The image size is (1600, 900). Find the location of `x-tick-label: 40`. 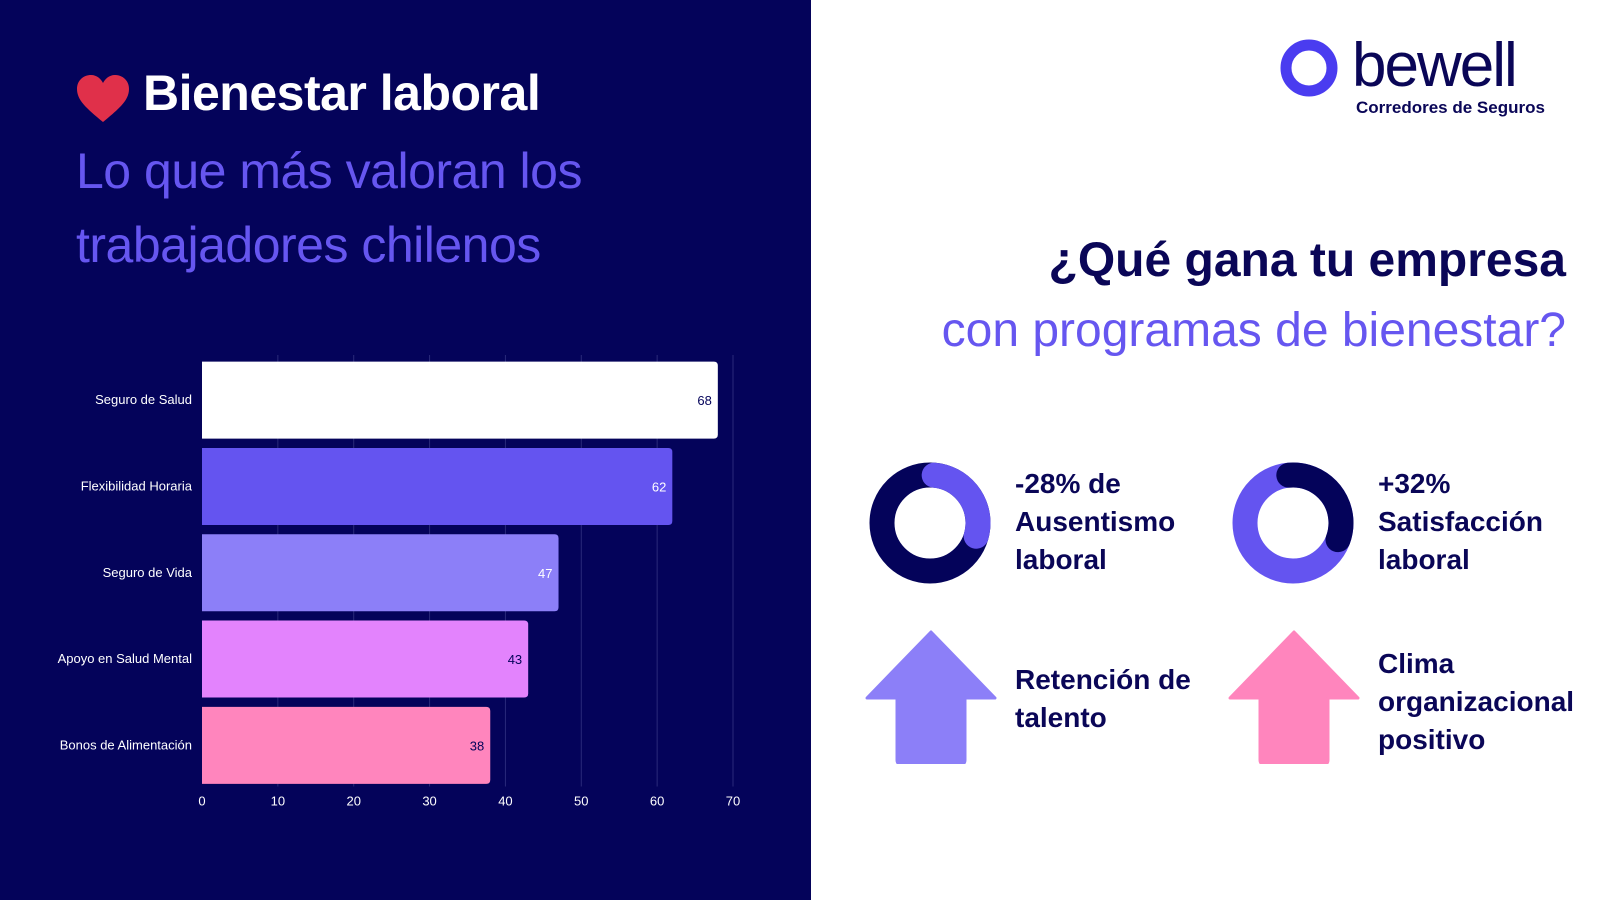

x-tick-label: 40 is located at coordinates (505, 801).